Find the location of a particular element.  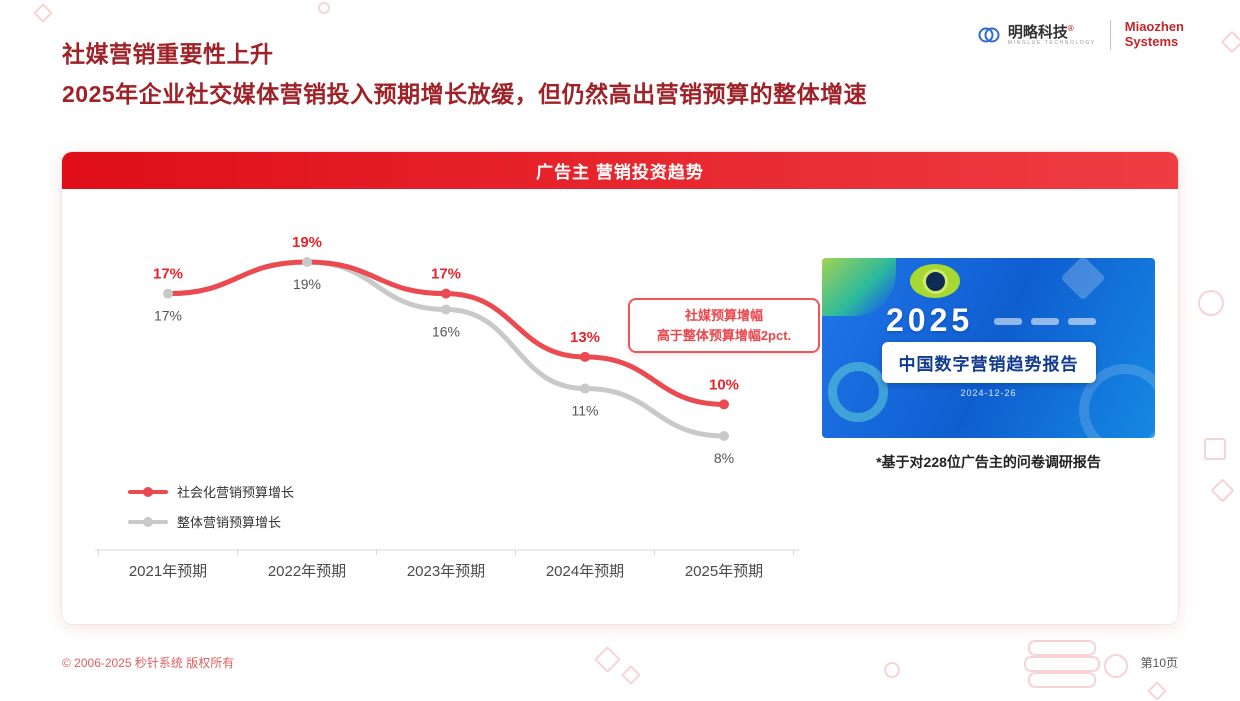

annotation-line2: 高于整体预算增幅2pct. is located at coordinates (724, 335).